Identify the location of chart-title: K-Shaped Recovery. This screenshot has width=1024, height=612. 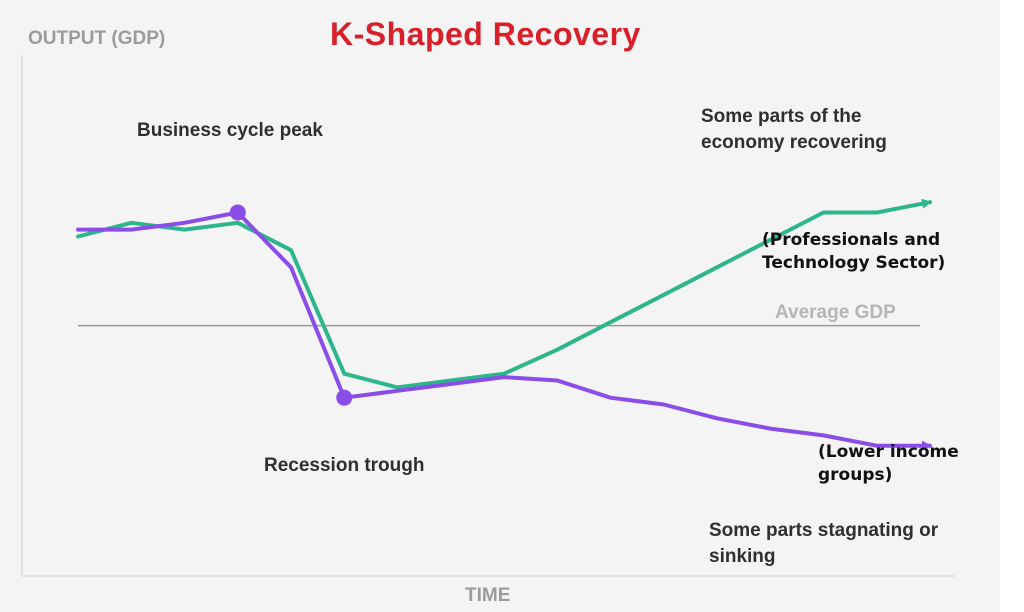
(485, 34).